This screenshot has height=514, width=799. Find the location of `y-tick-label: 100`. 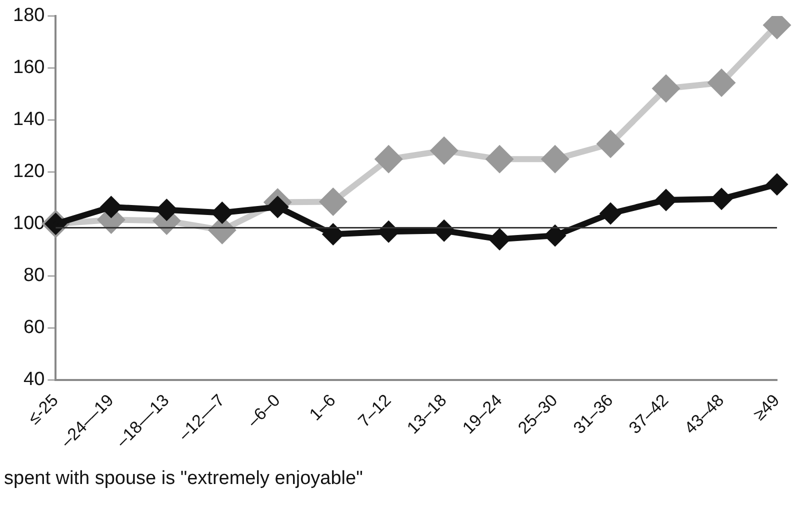

y-tick-label: 100 is located at coordinates (29, 223).